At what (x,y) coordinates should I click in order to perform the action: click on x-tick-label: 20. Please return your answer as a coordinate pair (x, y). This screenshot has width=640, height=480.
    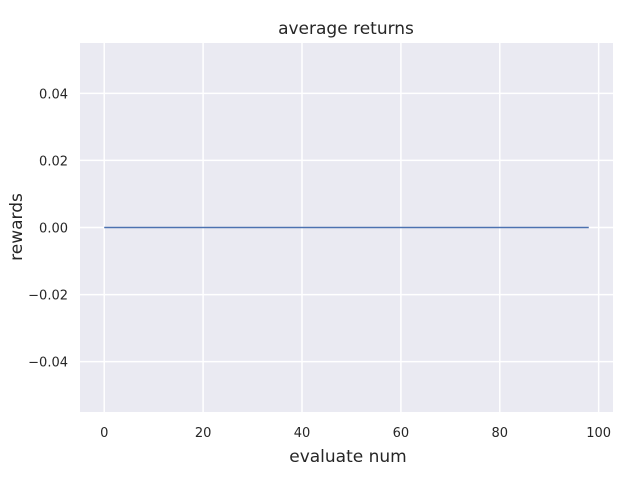
    Looking at the image, I should click on (203, 433).